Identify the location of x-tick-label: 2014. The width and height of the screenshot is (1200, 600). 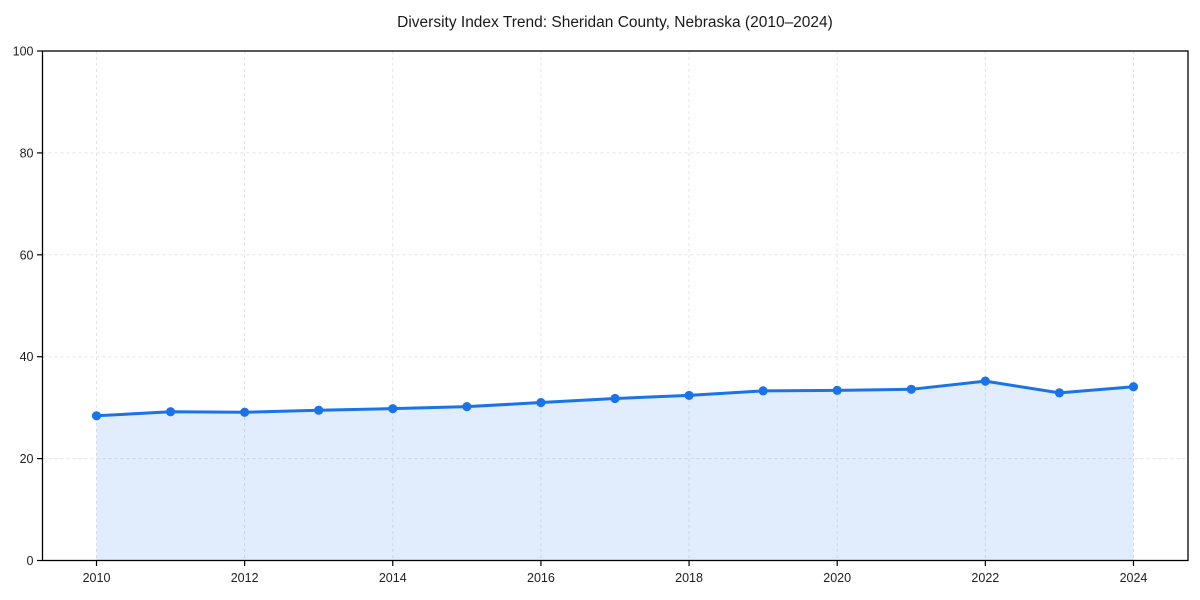
(393, 578).